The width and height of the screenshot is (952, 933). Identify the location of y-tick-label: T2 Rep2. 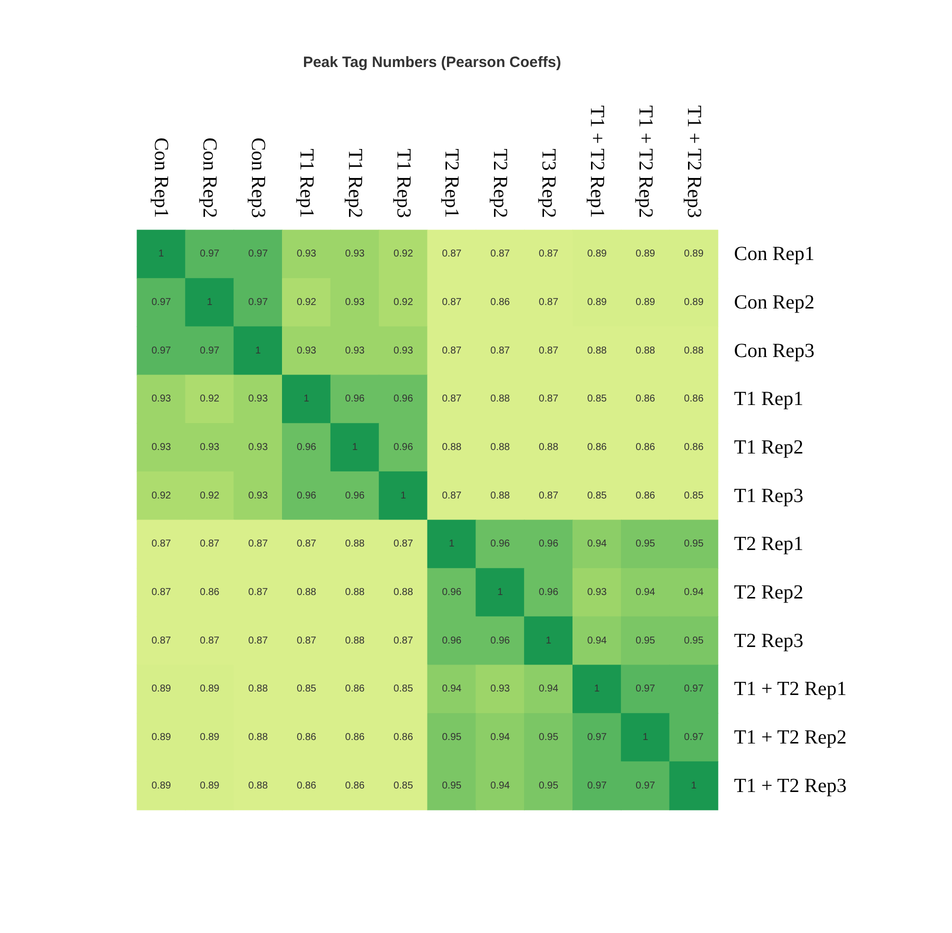
(769, 593).